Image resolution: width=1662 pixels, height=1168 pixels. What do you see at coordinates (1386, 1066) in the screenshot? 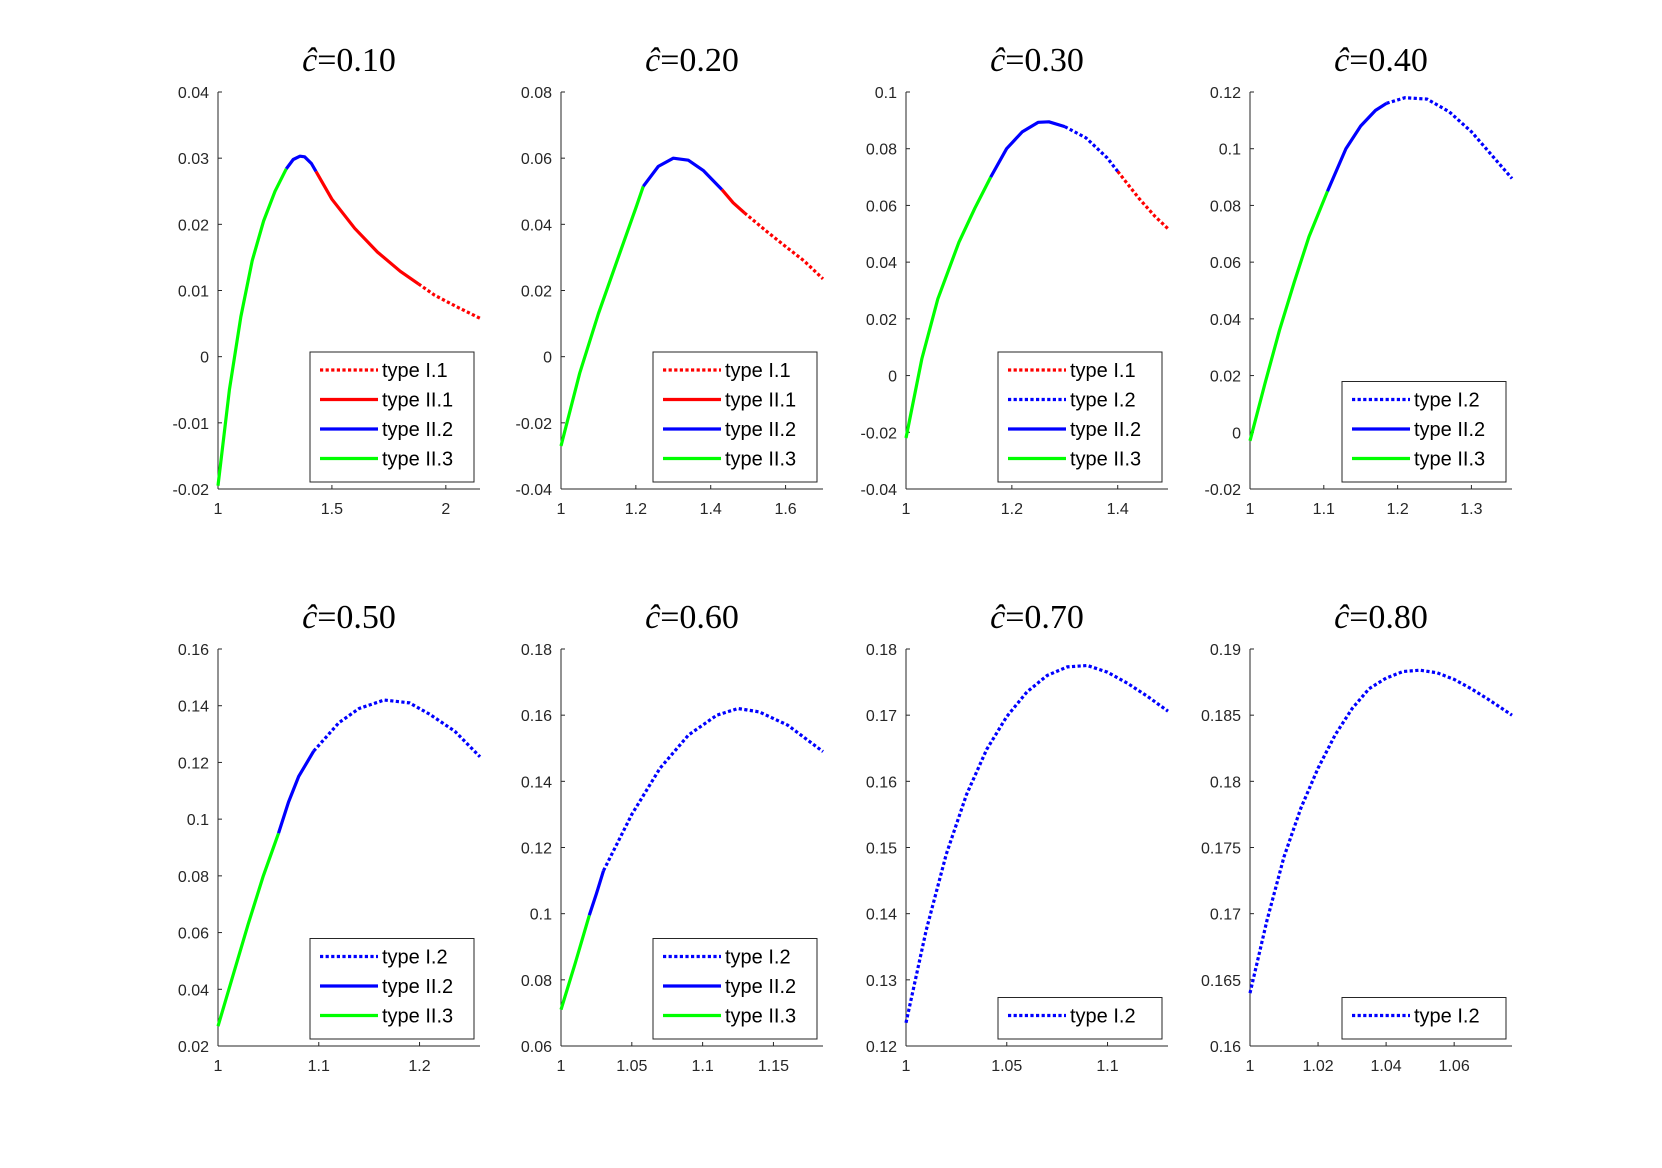
I see `x-tick-label: 1.04` at bounding box center [1386, 1066].